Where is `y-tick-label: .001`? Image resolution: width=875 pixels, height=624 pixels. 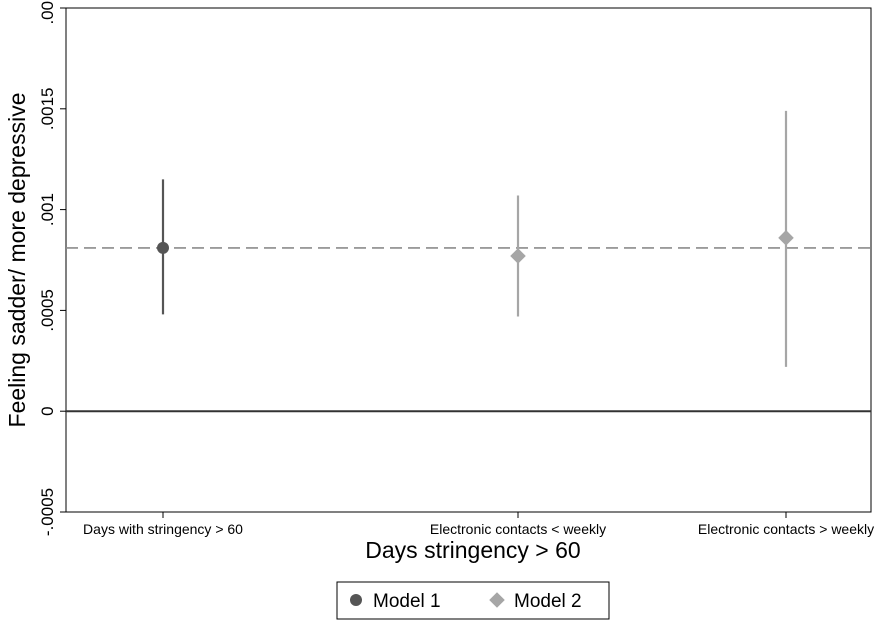 y-tick-label: .001 is located at coordinates (47, 209).